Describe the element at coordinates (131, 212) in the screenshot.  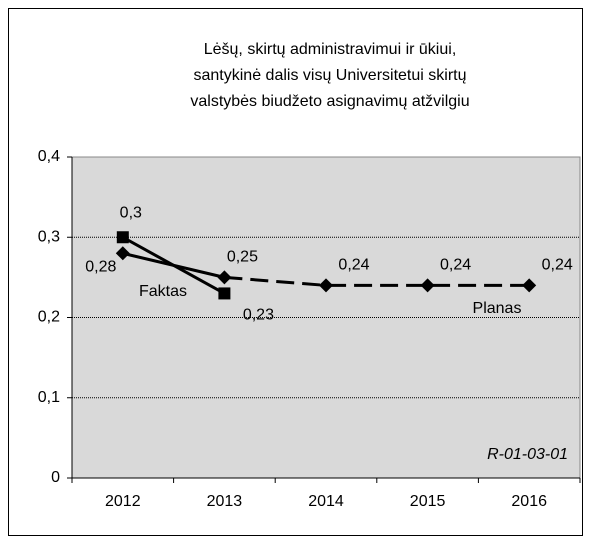
I see `data-label: 0,3` at that location.